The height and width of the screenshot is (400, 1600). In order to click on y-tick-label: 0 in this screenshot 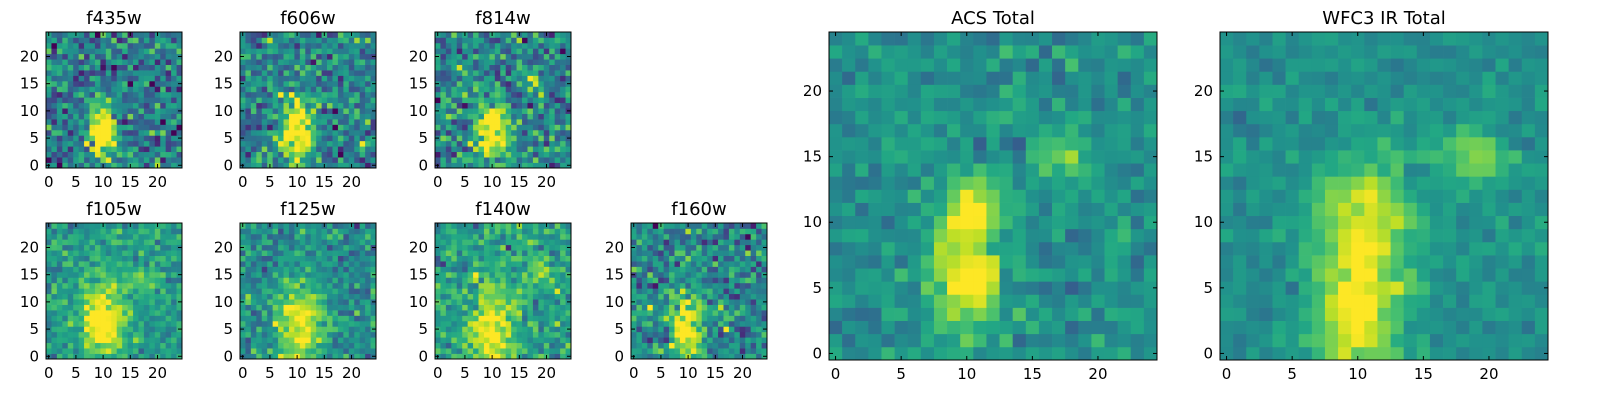, I will do `click(34, 165)`.